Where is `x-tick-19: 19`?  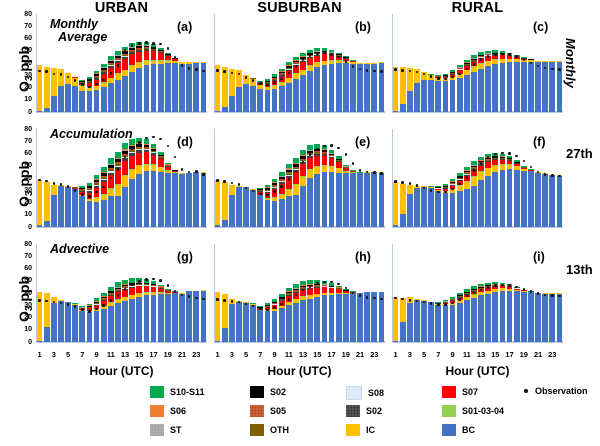
x-tick-19: 19 is located at coordinates (345, 354).